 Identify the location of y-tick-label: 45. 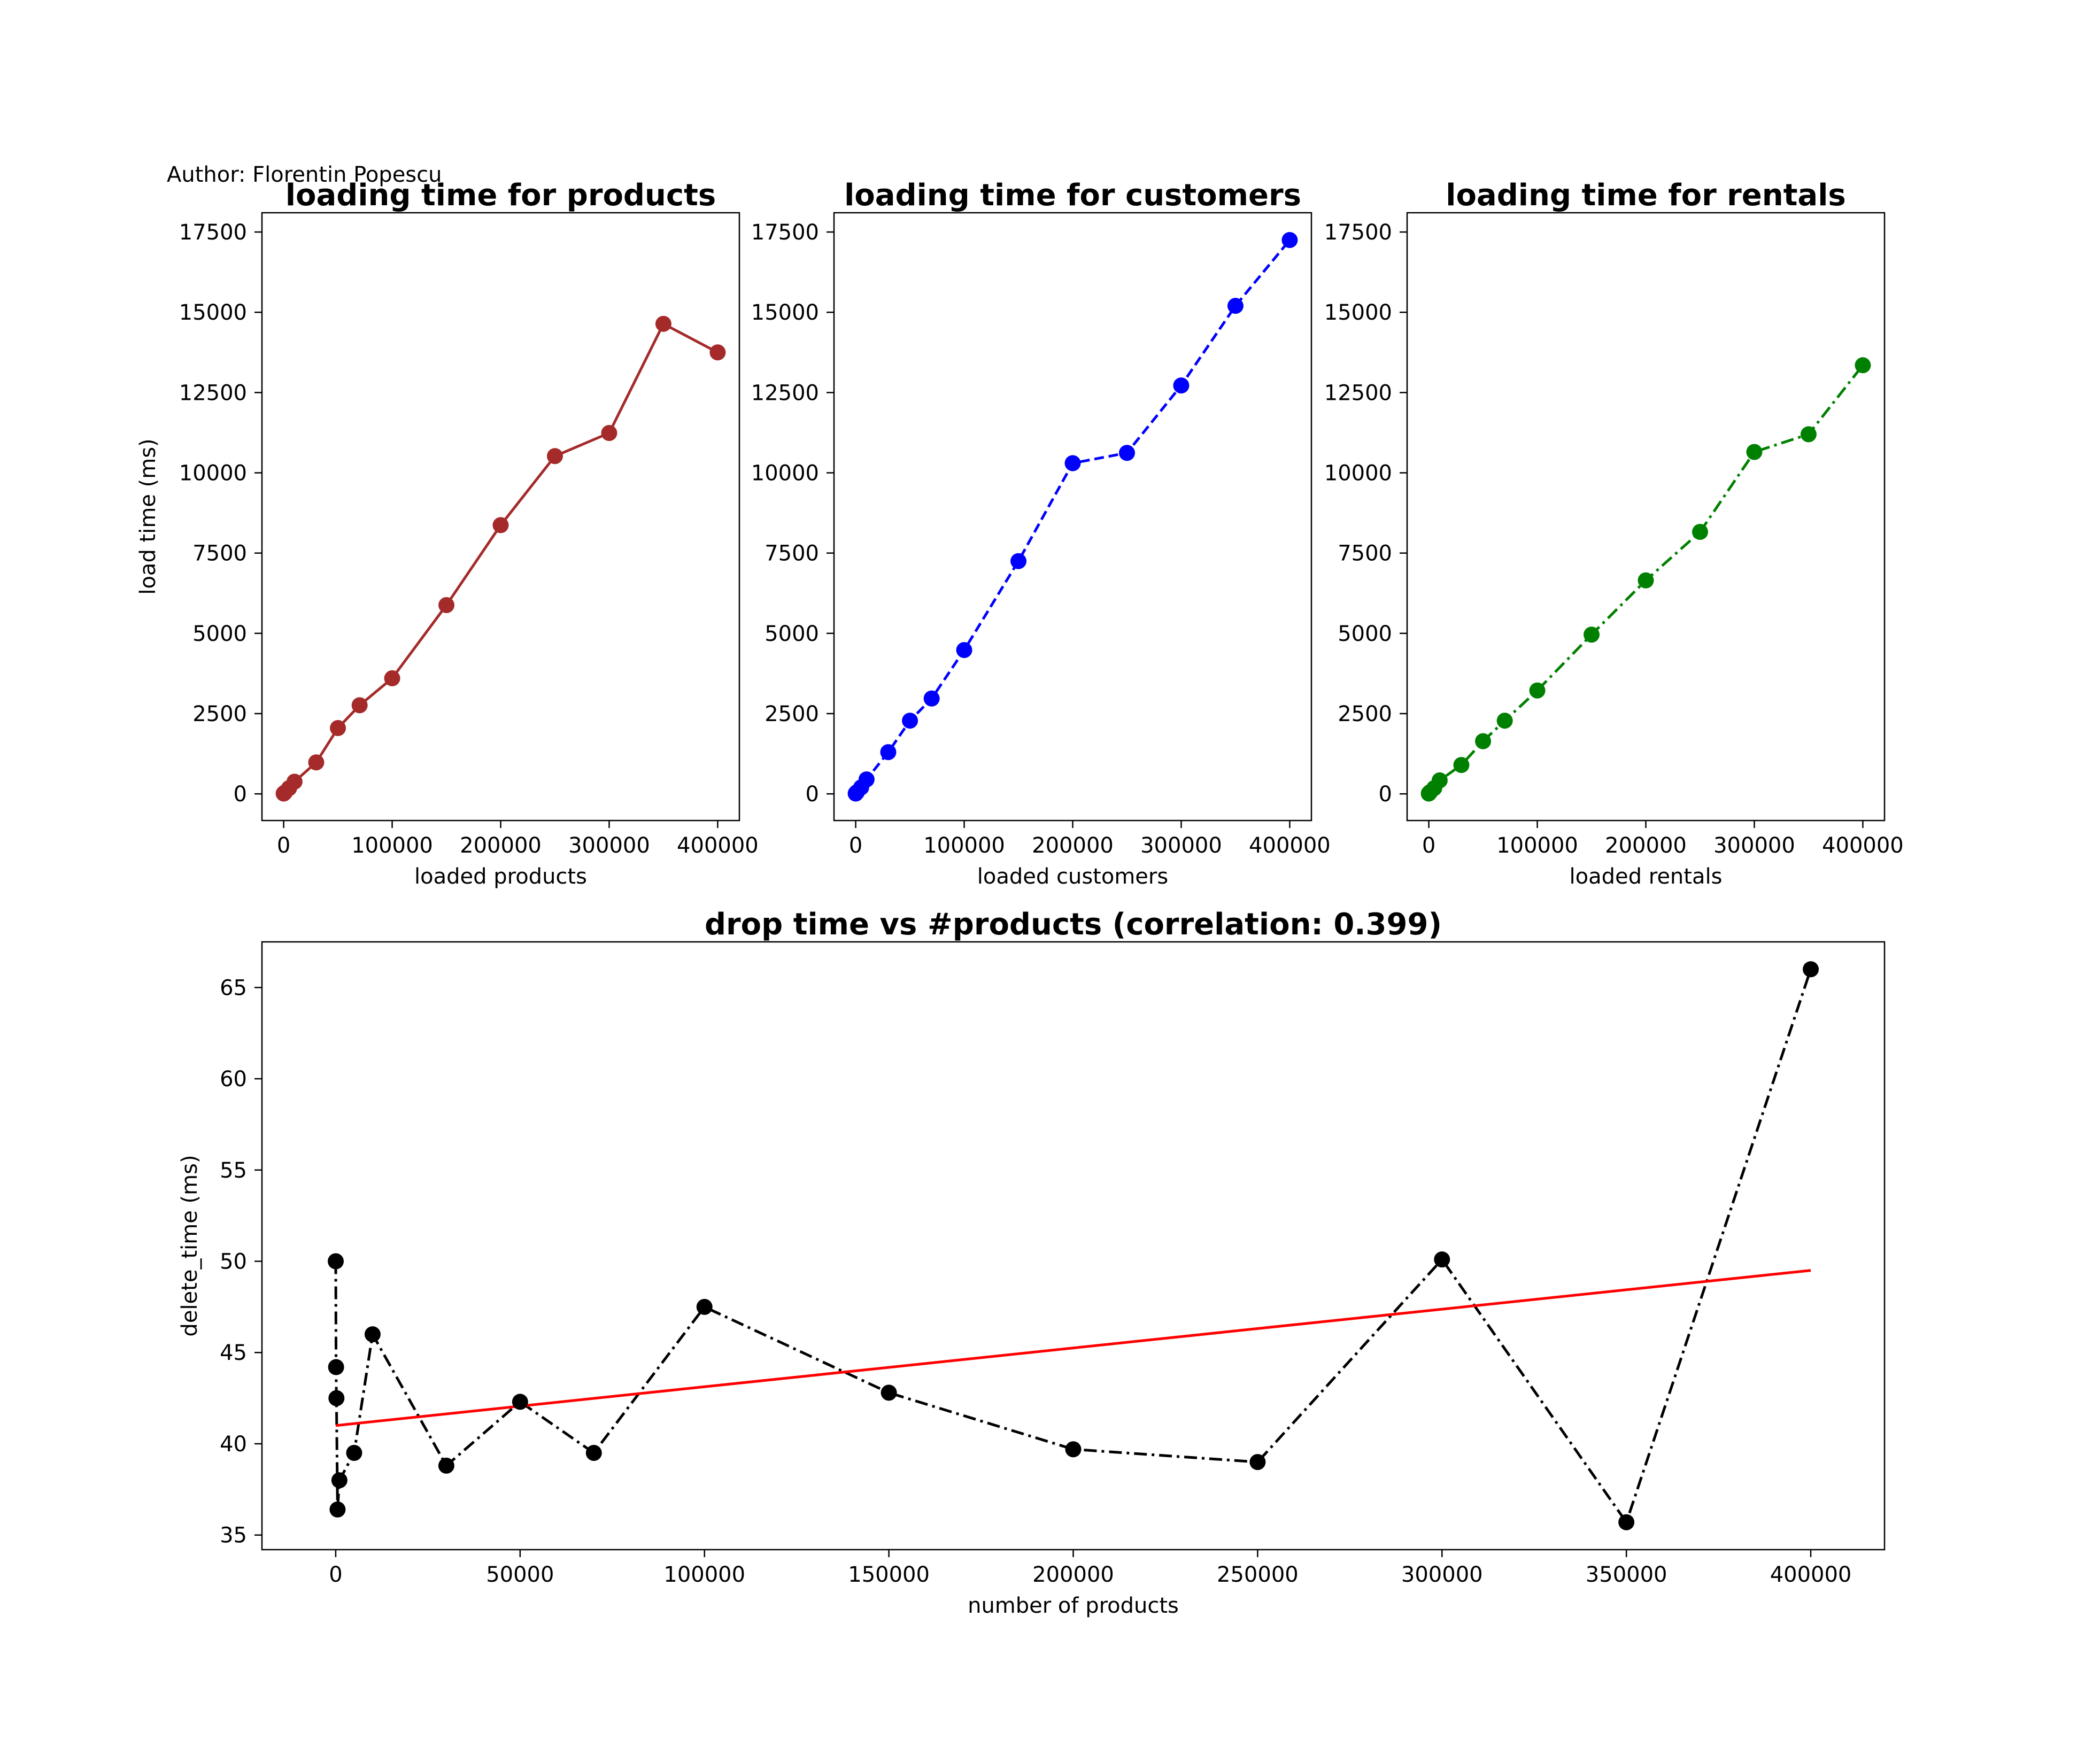
(233, 1353).